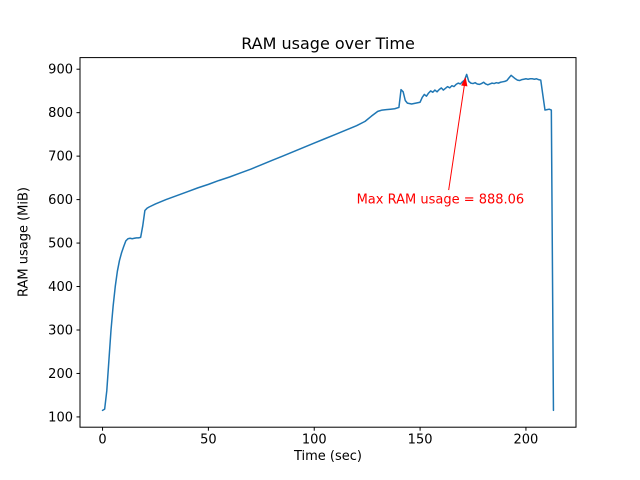 The image size is (640, 480). I want to click on y-tick-label: 100, so click(60, 417).